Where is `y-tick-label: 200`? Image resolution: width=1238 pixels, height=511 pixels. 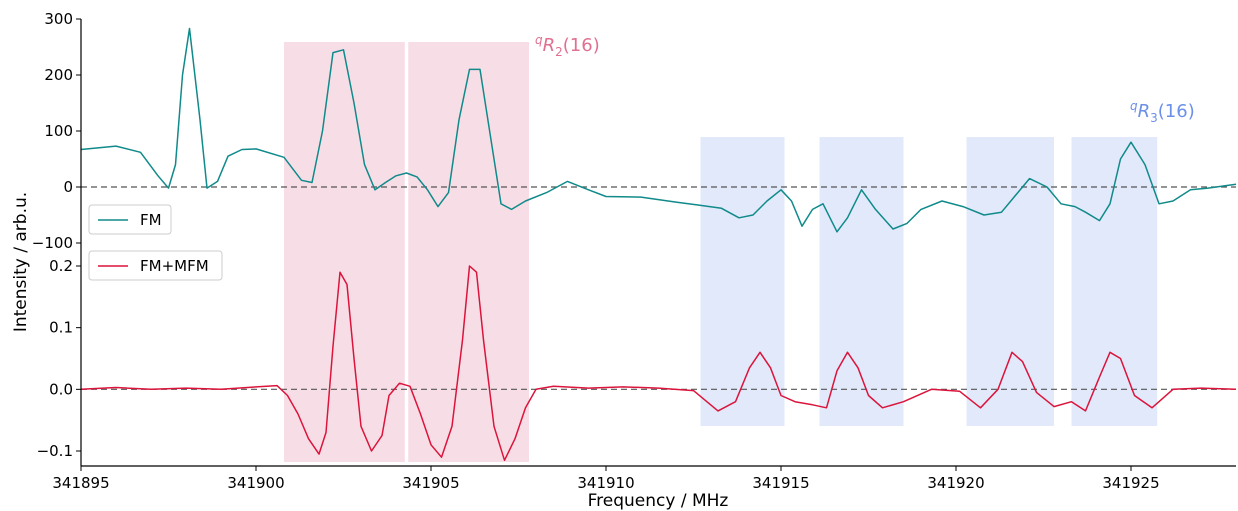 y-tick-label: 200 is located at coordinates (58, 75).